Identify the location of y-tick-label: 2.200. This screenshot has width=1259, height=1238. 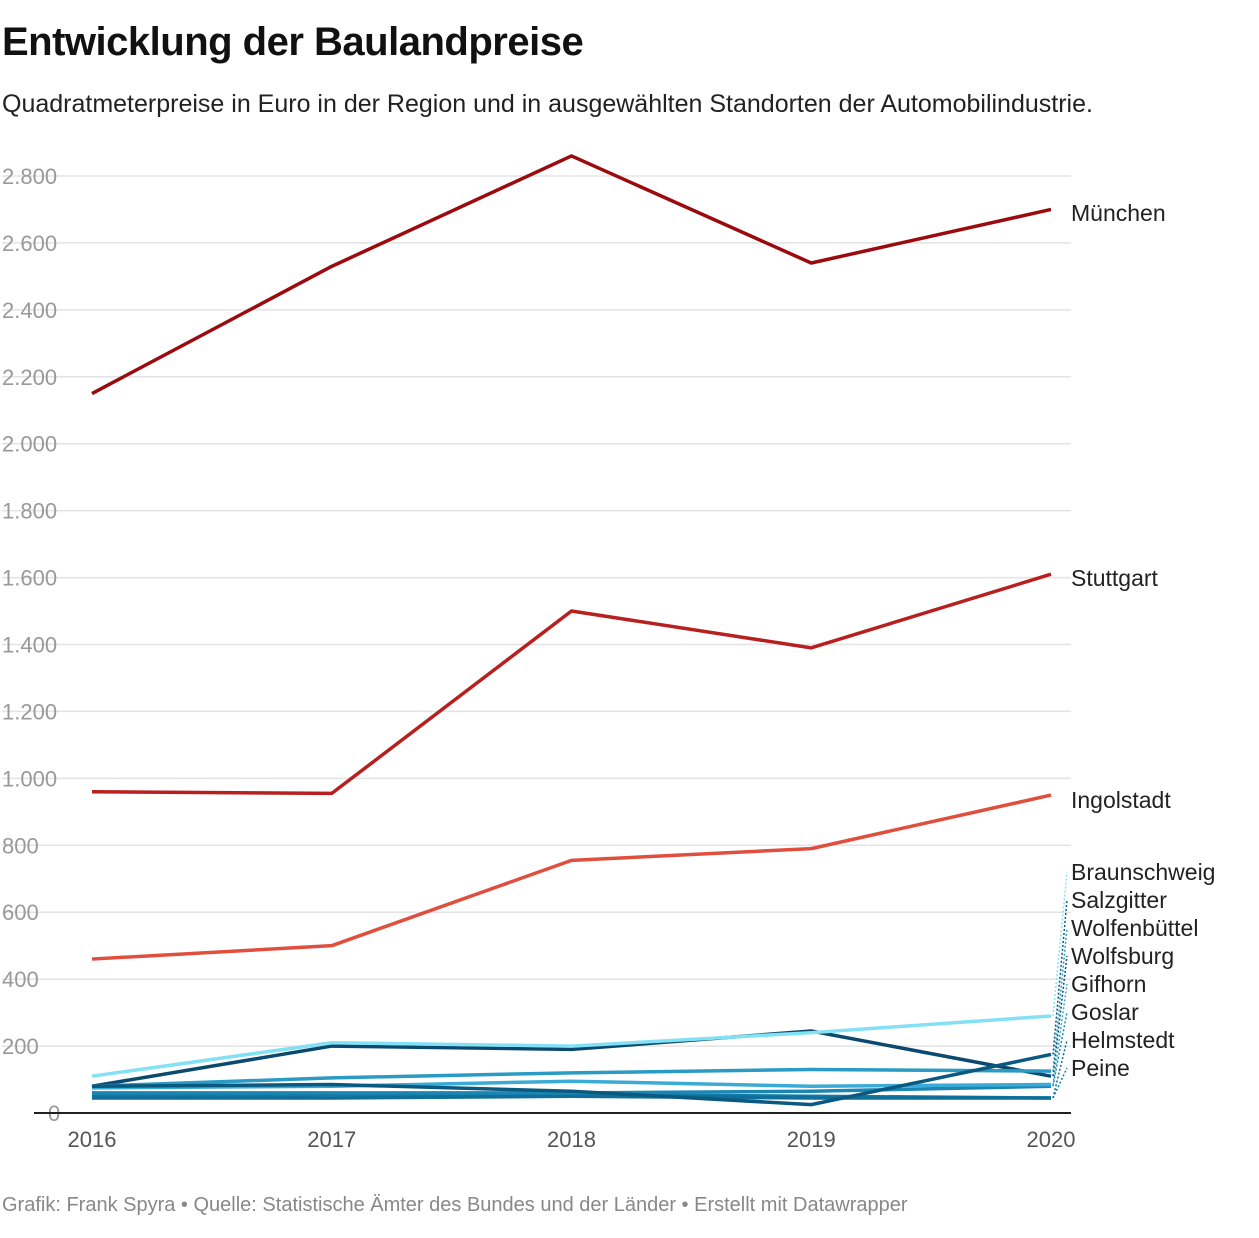
(29, 377).